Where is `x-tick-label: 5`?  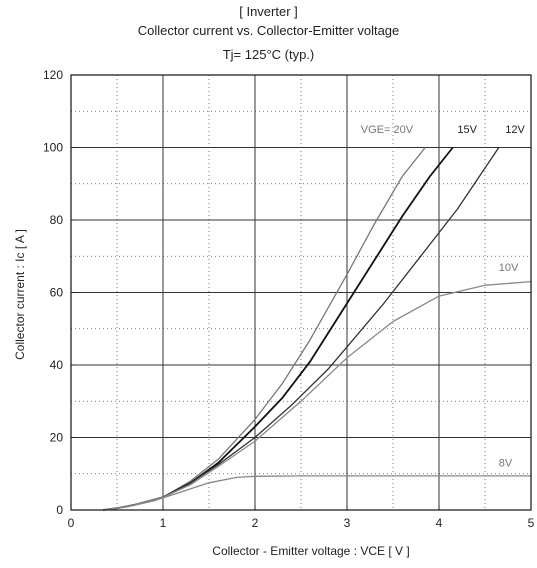
x-tick-label: 5 is located at coordinates (531, 523).